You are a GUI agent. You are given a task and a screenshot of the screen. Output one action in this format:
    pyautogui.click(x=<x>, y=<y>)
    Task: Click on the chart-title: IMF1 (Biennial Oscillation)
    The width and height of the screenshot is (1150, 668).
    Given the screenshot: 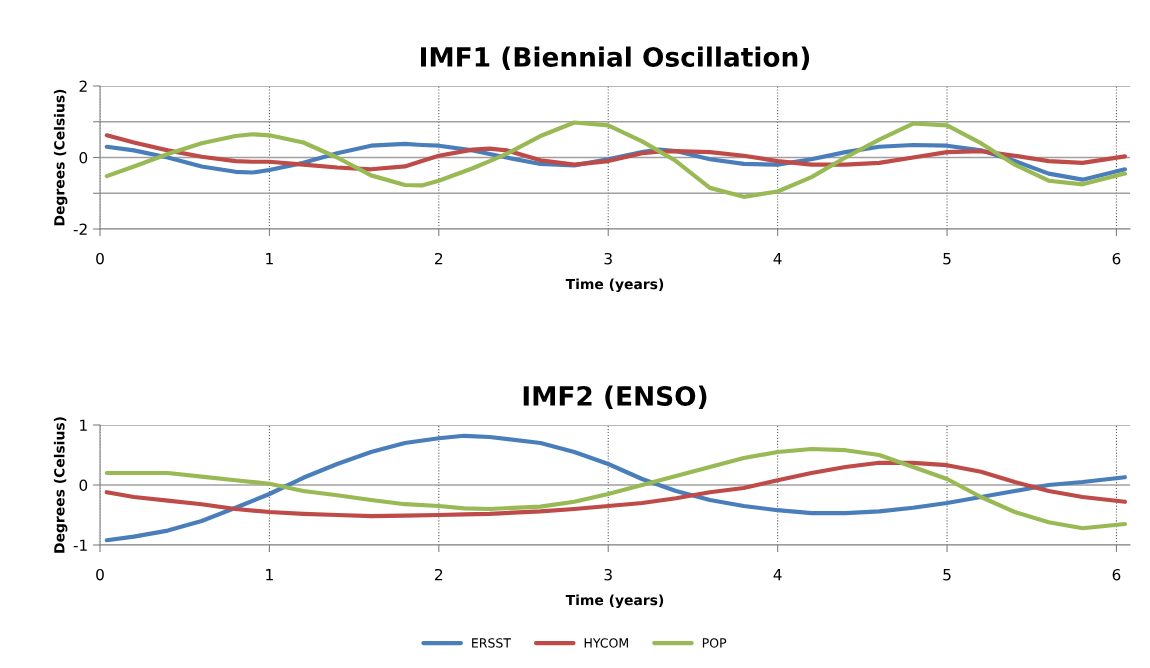 What is the action you would take?
    pyautogui.click(x=615, y=58)
    